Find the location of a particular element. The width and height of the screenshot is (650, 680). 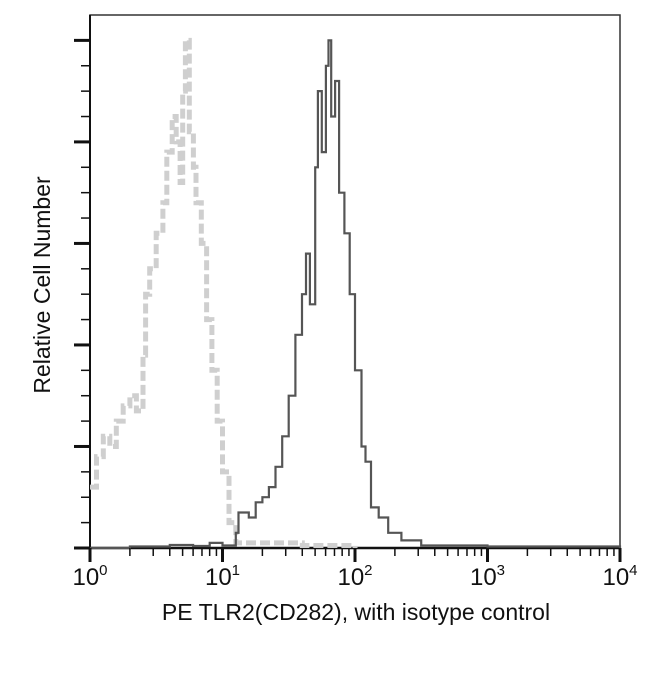

x-tick-label: 10³ is located at coordinates (487, 576).